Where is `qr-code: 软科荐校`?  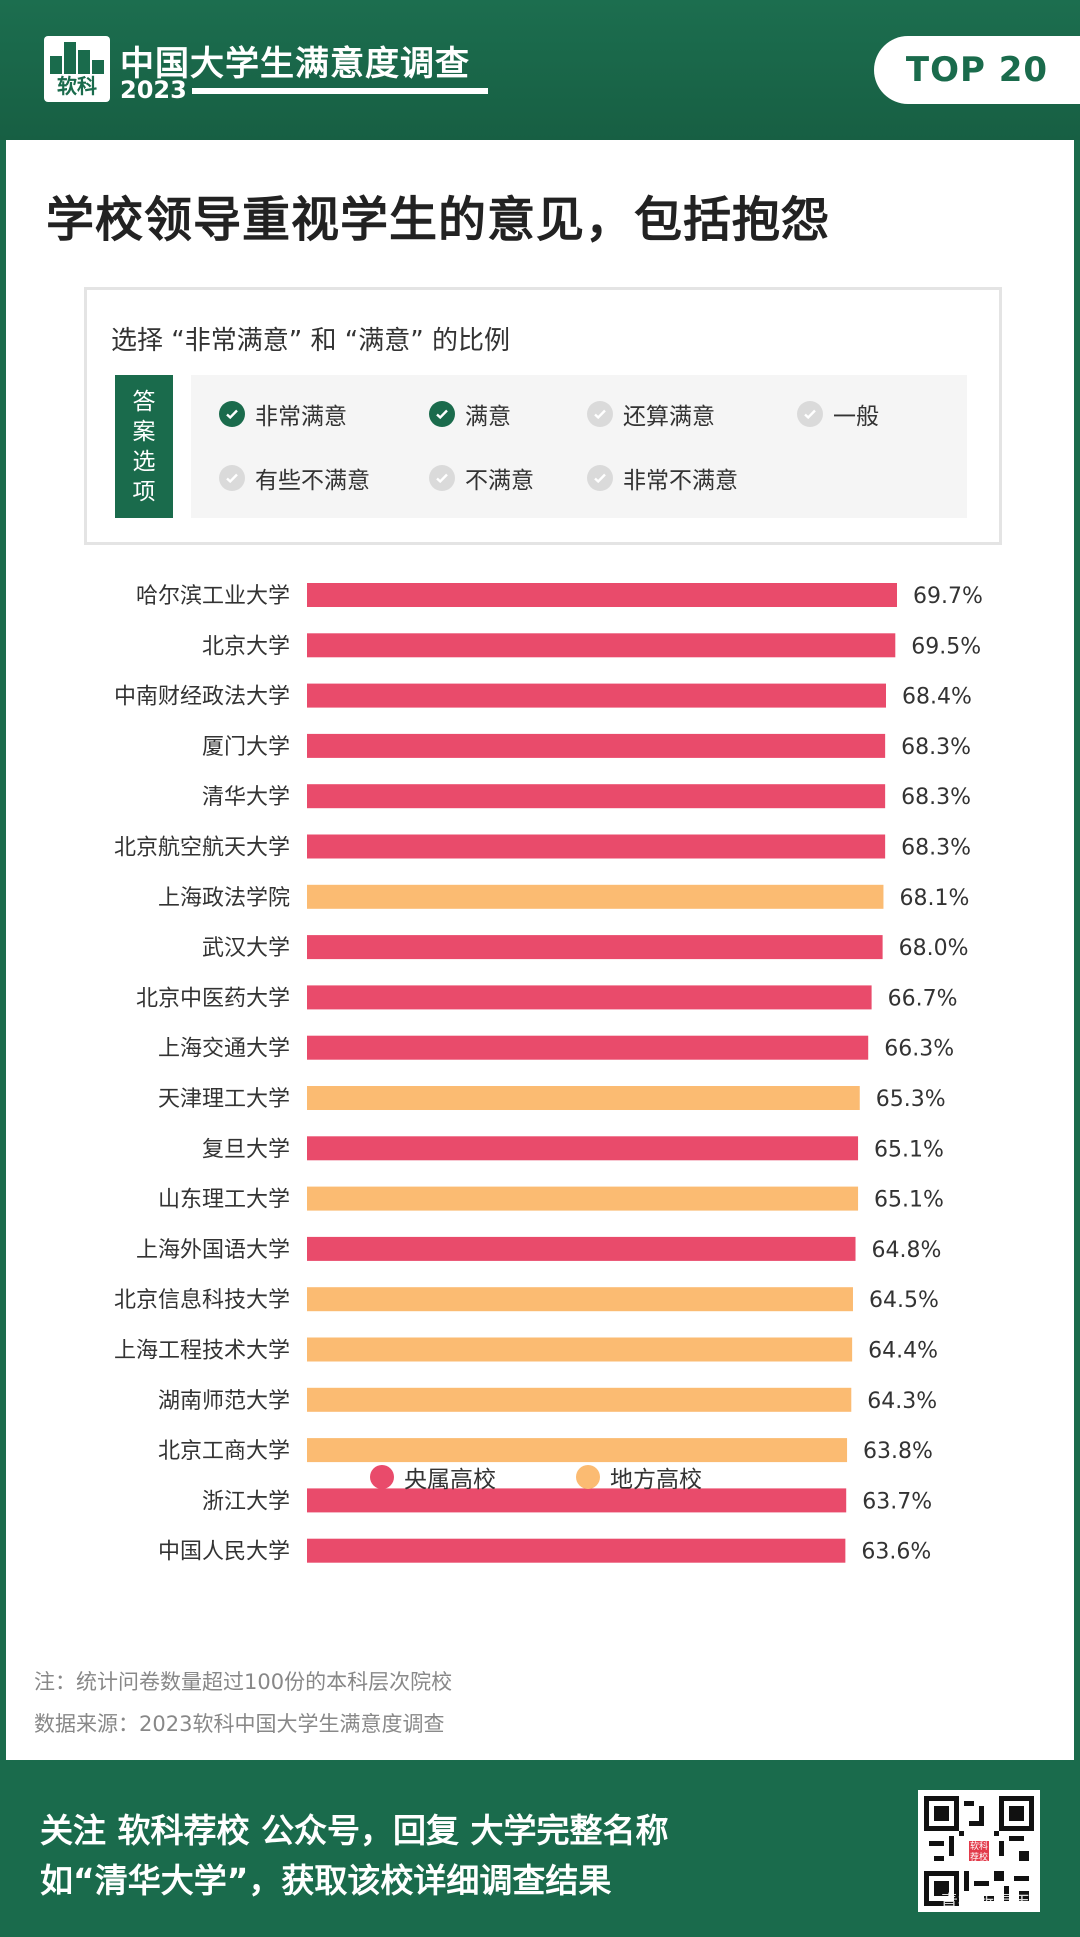 qr-code: 软科荐校 is located at coordinates (979, 1851).